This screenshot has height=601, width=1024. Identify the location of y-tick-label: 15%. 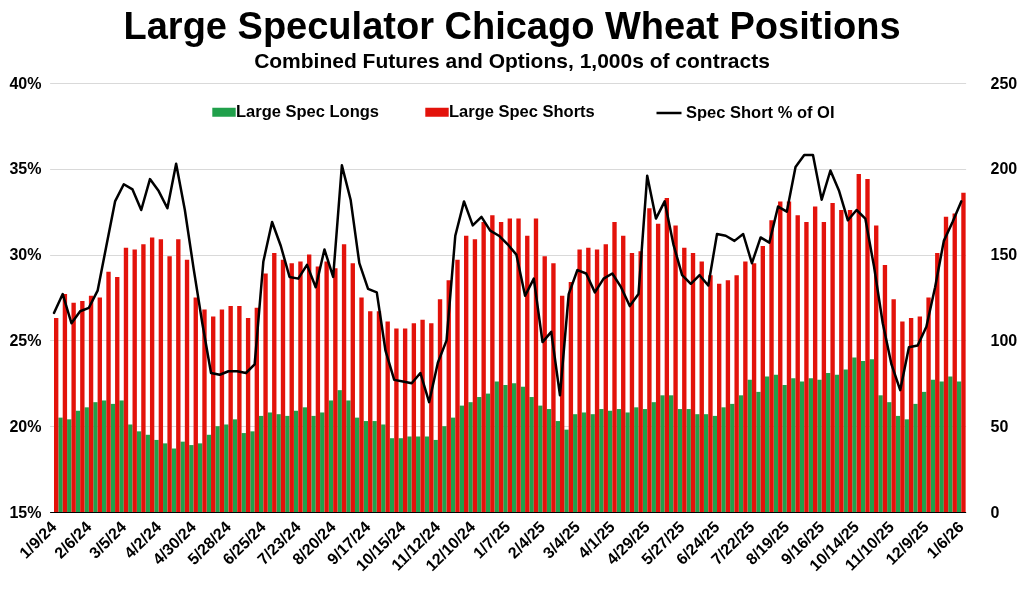
(25, 512).